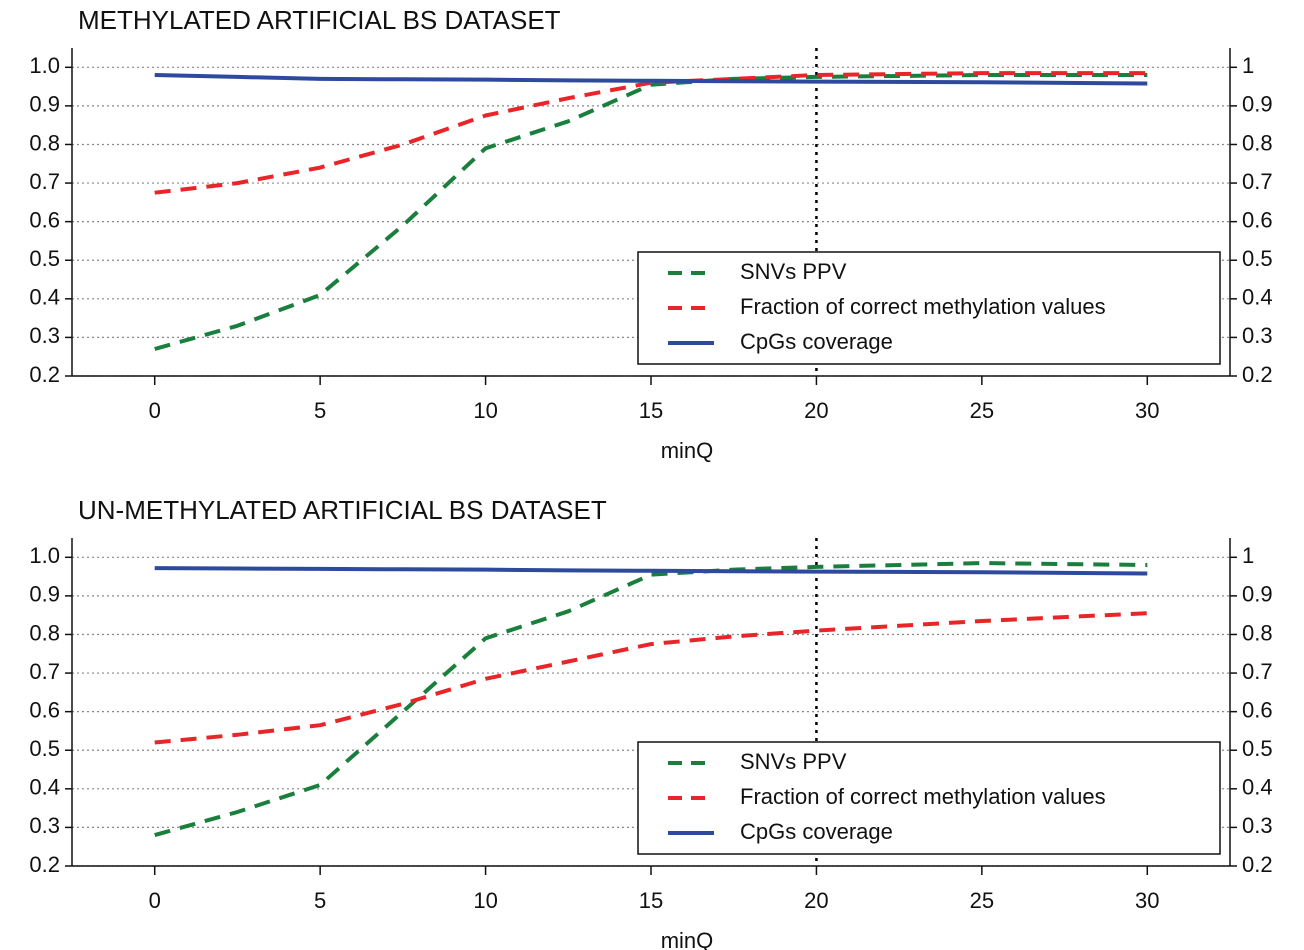 This screenshot has height=950, width=1304. I want to click on chart-title: UN-METHYLATED ARTIFICIAL BS DATASET, so click(342, 510).